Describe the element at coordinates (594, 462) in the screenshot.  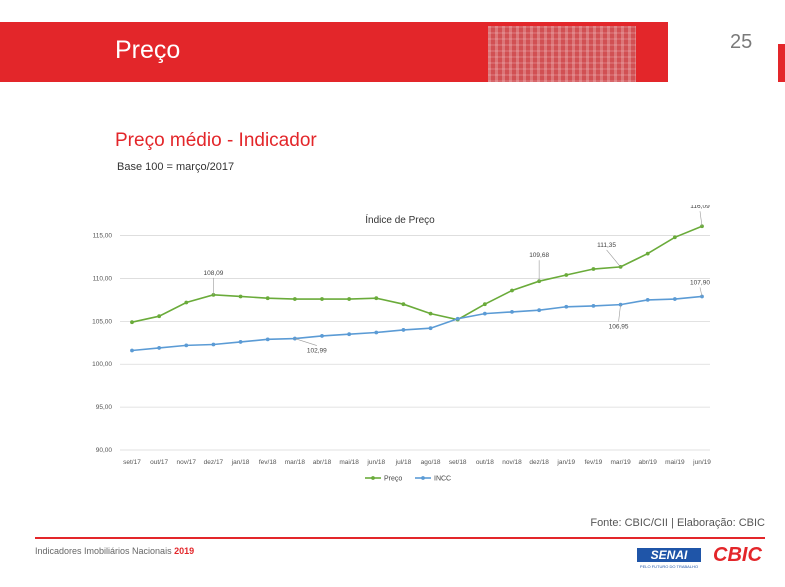
I see `x-tick-label: fev/19` at that location.